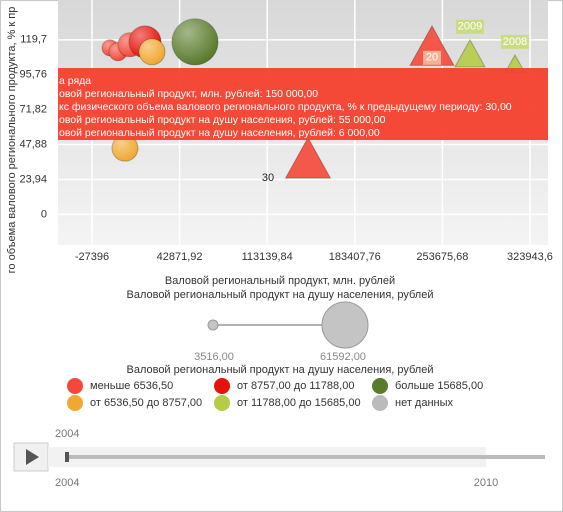 Image resolution: width=563 pixels, height=512 pixels. Describe the element at coordinates (299, 403) in the screenshot. I see `legend-label: от 11788,00 до 15685,00` at that location.